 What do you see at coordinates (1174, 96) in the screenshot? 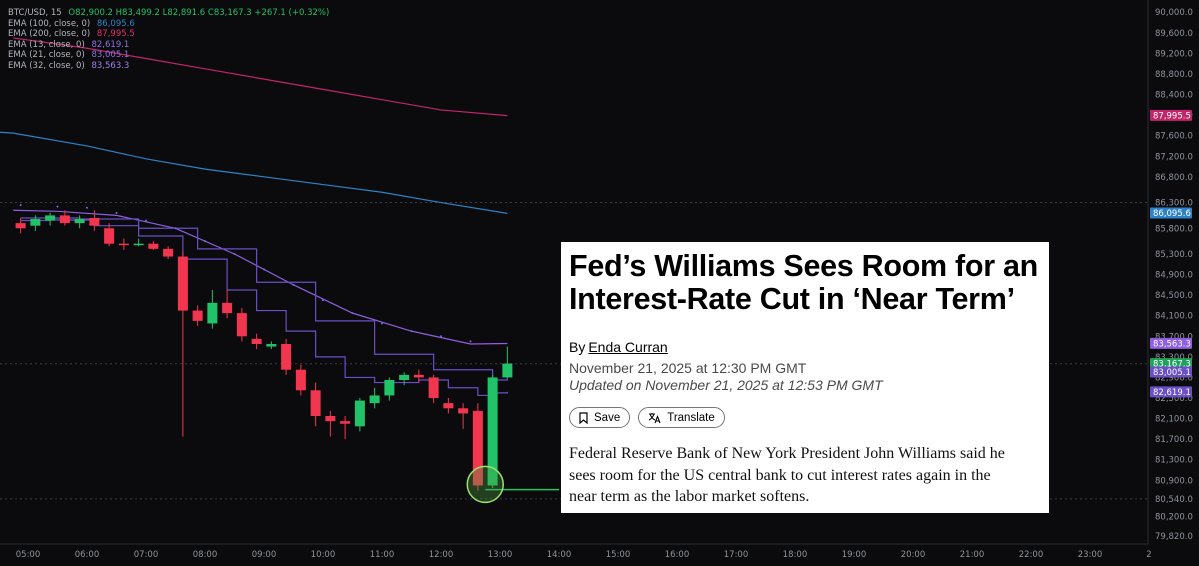
I see `price-tick-label: 88,400.0` at bounding box center [1174, 96].